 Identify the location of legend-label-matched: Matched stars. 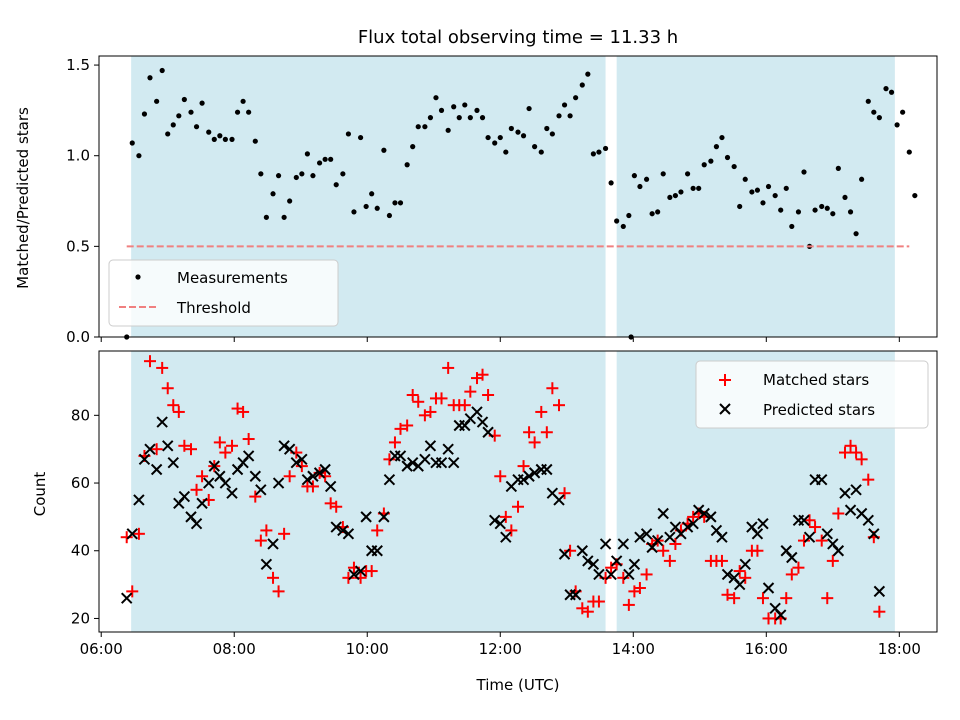
(816, 380).